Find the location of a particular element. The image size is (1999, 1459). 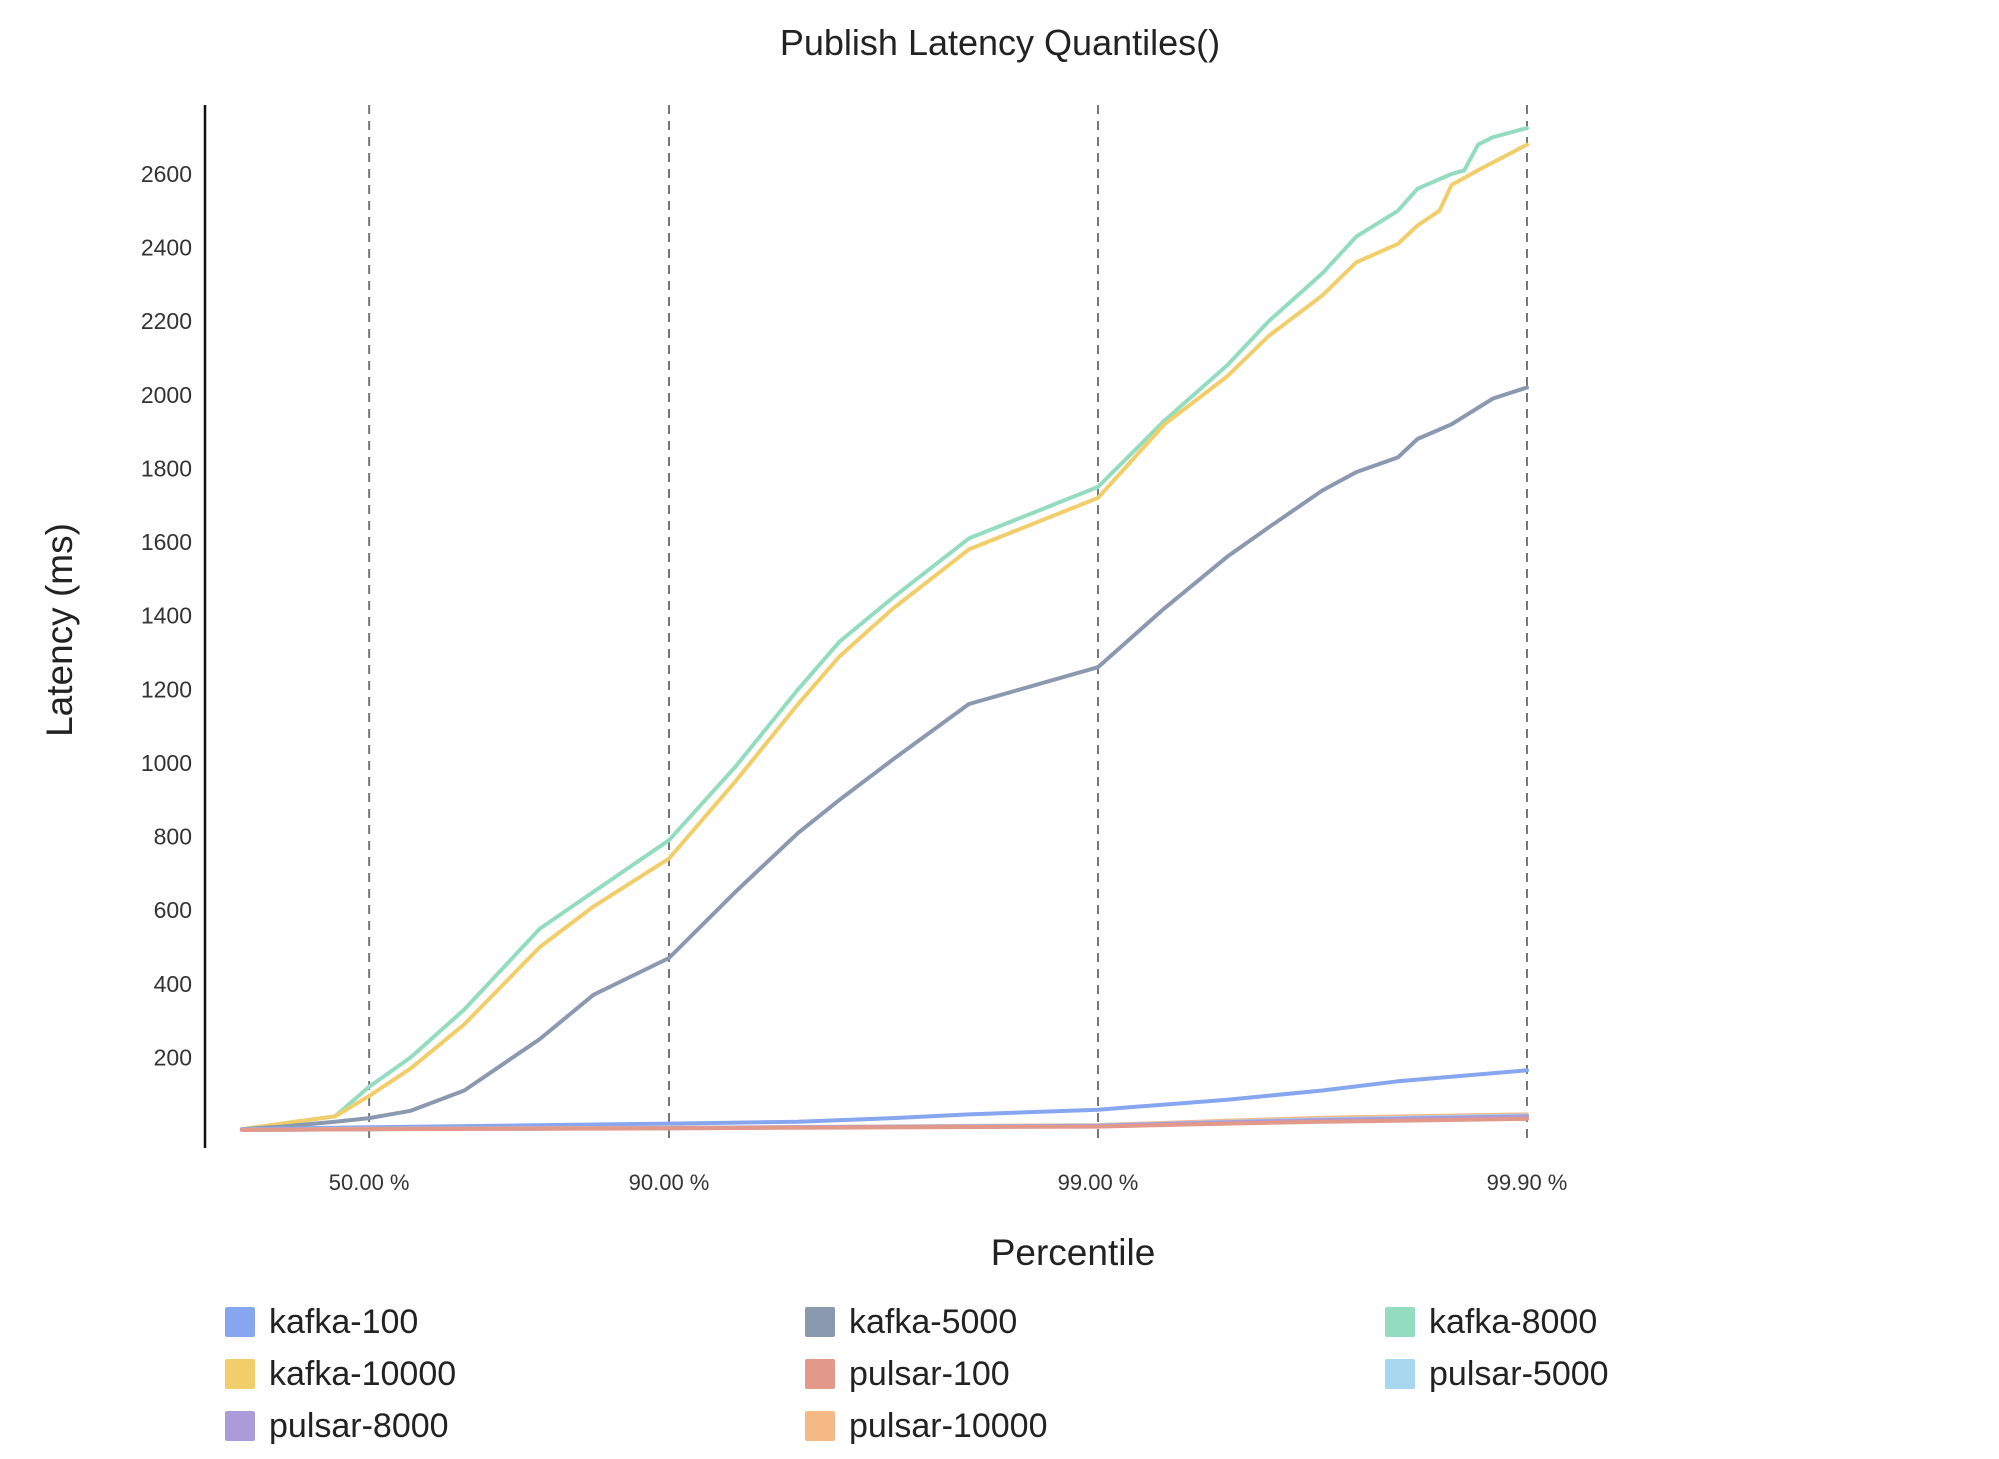

x-tick-label: 99.00 % is located at coordinates (1098, 1182).